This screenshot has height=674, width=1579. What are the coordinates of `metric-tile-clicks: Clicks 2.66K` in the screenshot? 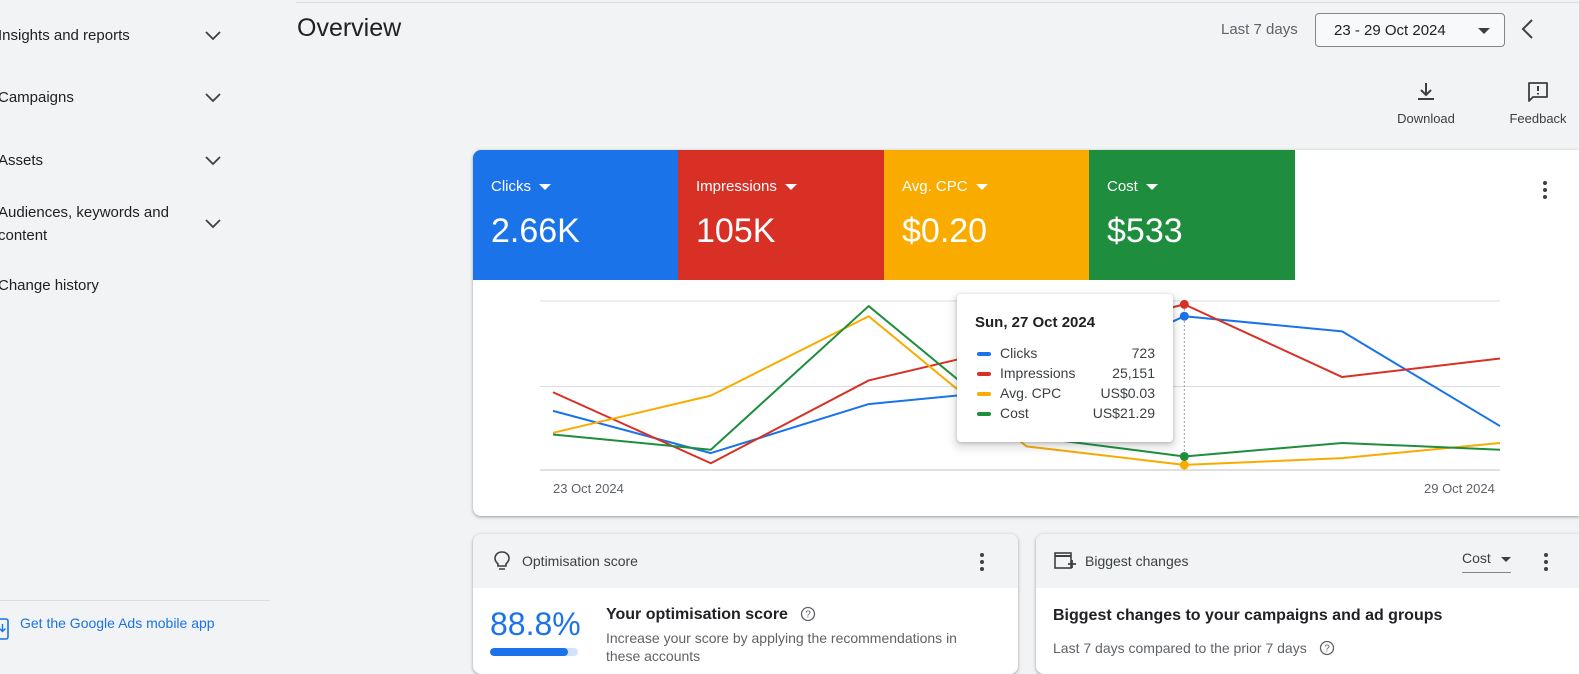 It's located at (576, 215).